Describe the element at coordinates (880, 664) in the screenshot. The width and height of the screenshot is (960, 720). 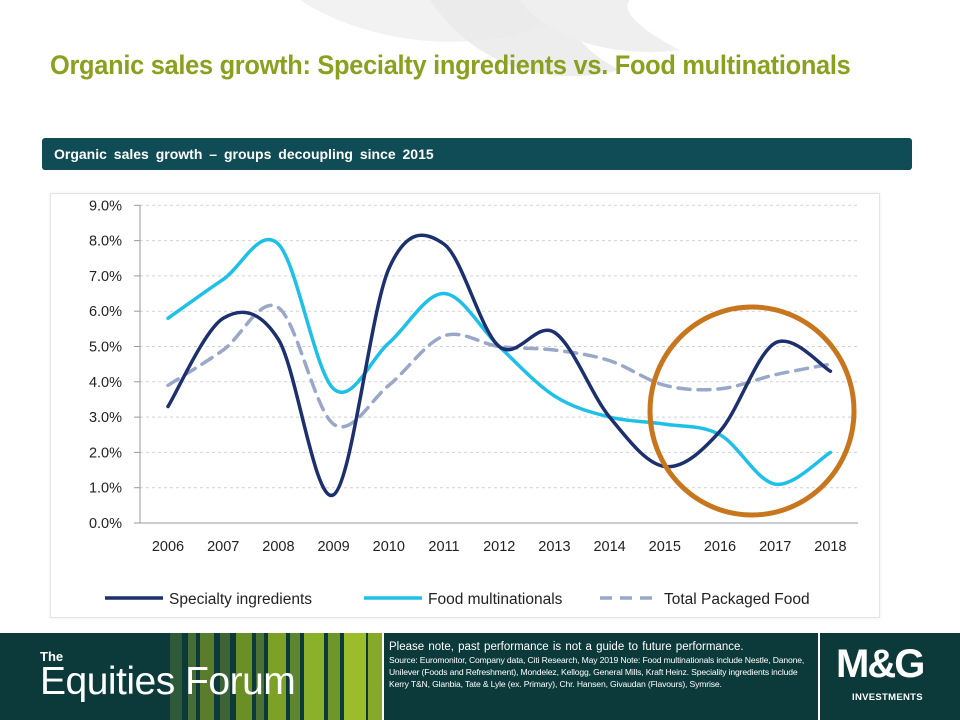
I see `logo-mark: M&G` at that location.